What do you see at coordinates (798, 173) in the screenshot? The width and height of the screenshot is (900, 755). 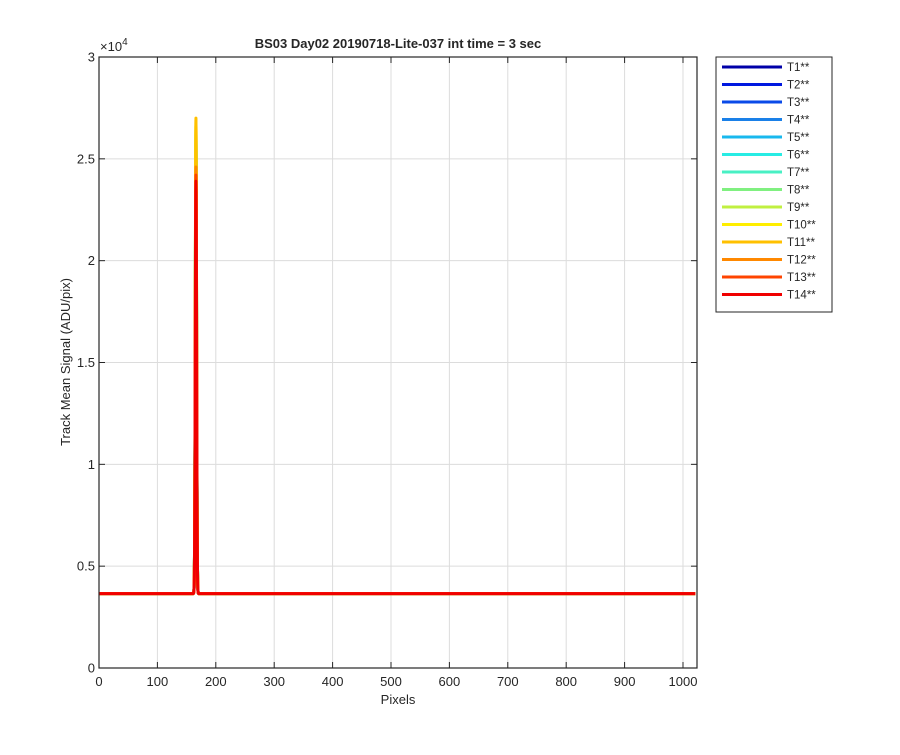 I see `legend-label: T7**` at bounding box center [798, 173].